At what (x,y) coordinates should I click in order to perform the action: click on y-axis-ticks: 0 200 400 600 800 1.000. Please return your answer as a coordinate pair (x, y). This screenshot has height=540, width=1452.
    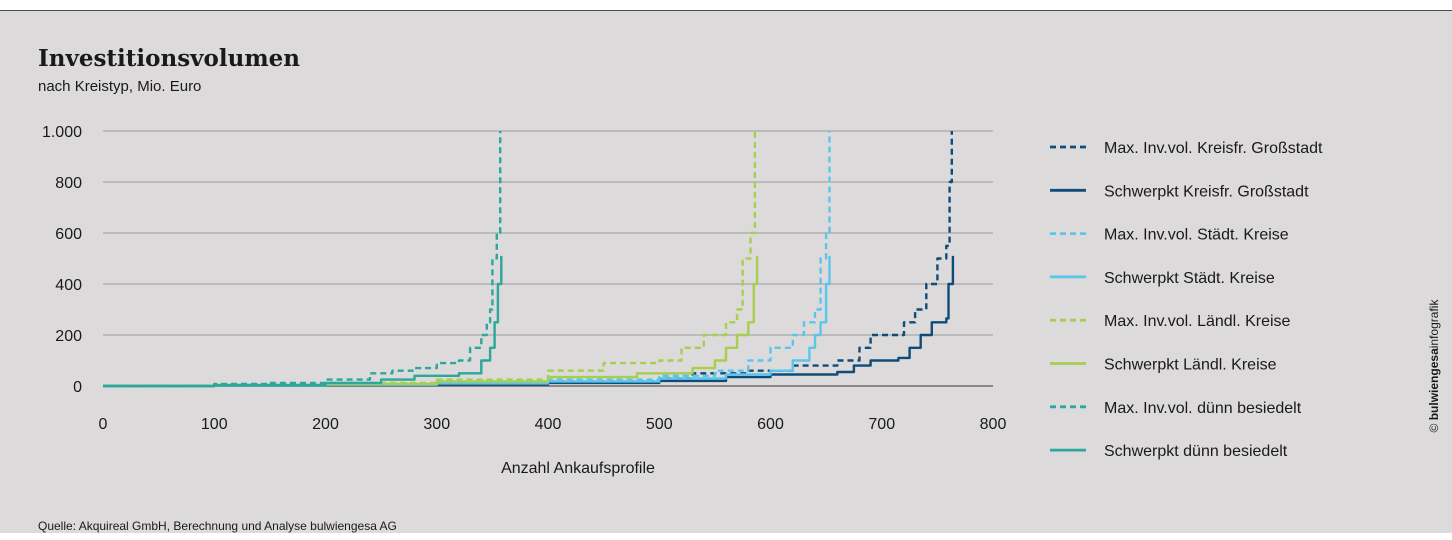
    Looking at the image, I should click on (62, 260).